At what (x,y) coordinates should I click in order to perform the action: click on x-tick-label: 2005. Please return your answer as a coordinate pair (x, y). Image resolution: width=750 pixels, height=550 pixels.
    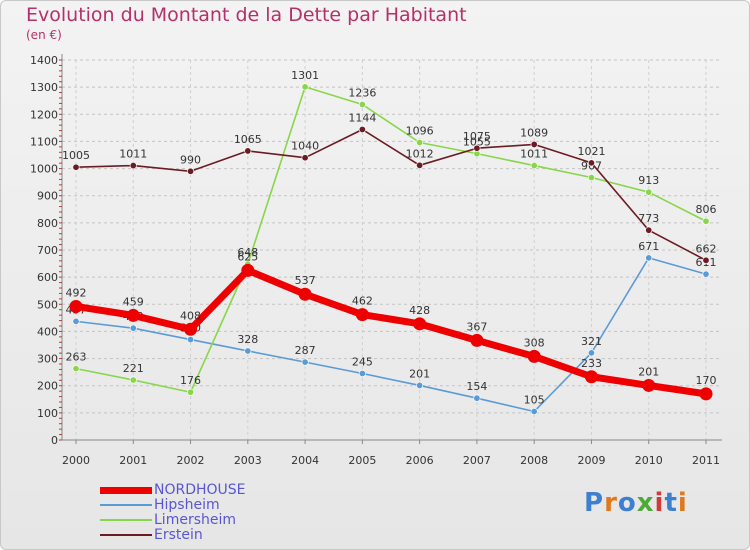
    Looking at the image, I should click on (362, 460).